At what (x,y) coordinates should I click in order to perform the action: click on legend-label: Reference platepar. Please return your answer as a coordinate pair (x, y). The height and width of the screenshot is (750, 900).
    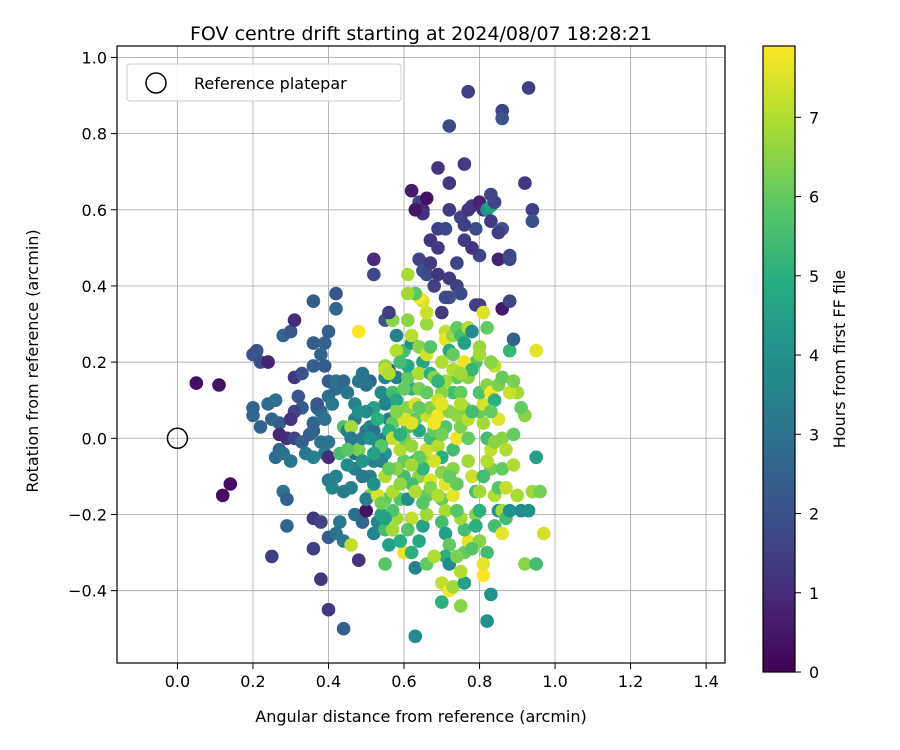
    Looking at the image, I should click on (270, 83).